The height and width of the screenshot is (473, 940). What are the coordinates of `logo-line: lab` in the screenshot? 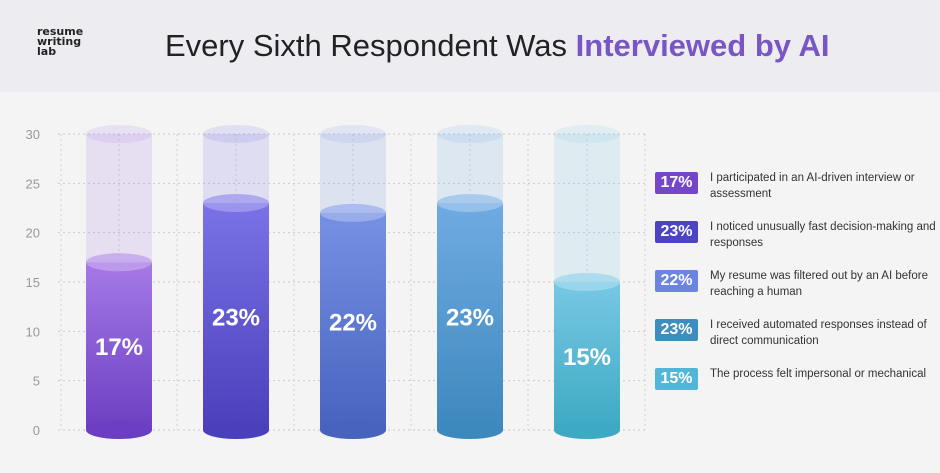 It's located at (47, 51).